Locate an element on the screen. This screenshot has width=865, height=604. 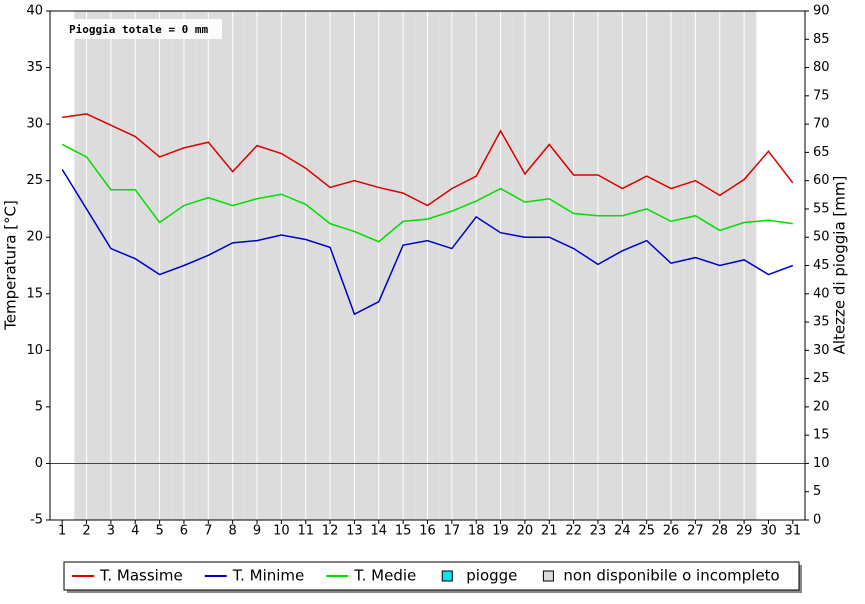
y-tick-label: 25 is located at coordinates (34, 180).